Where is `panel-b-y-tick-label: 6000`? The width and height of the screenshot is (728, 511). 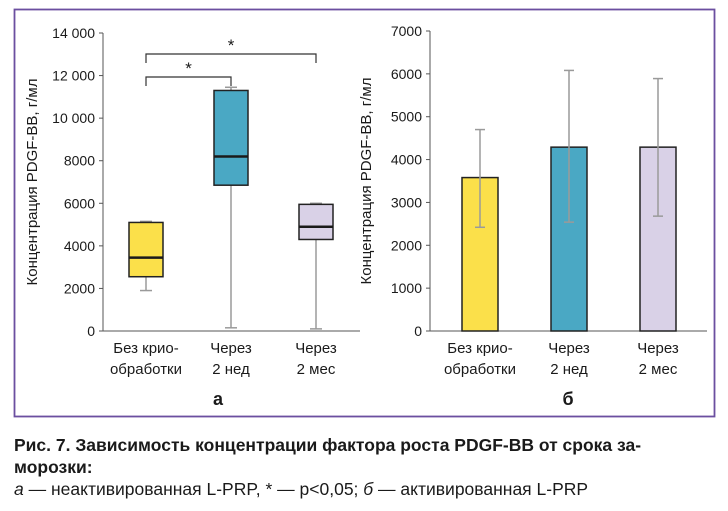
panel-b-y-tick-label: 6000 is located at coordinates (406, 74).